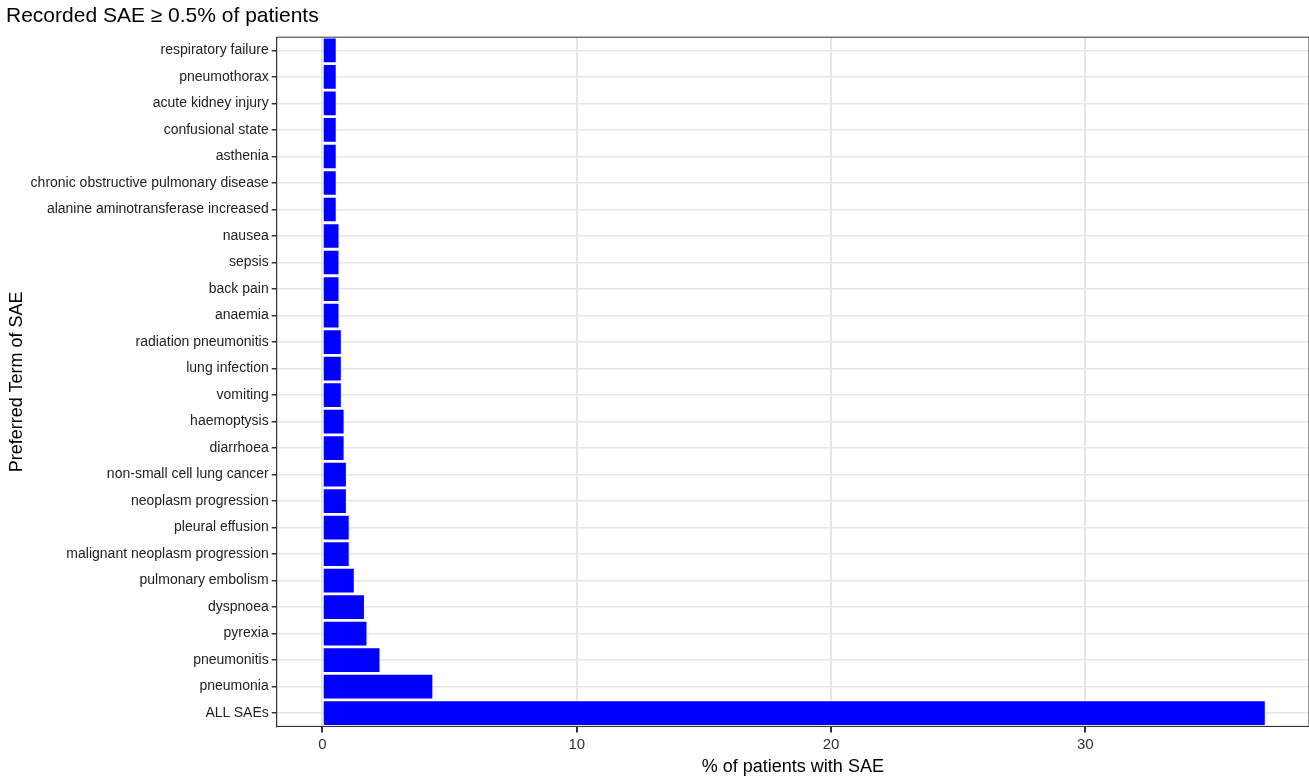 This screenshot has width=1309, height=780. Describe the element at coordinates (577, 743) in the screenshot. I see `x-tick-label: 10` at that location.